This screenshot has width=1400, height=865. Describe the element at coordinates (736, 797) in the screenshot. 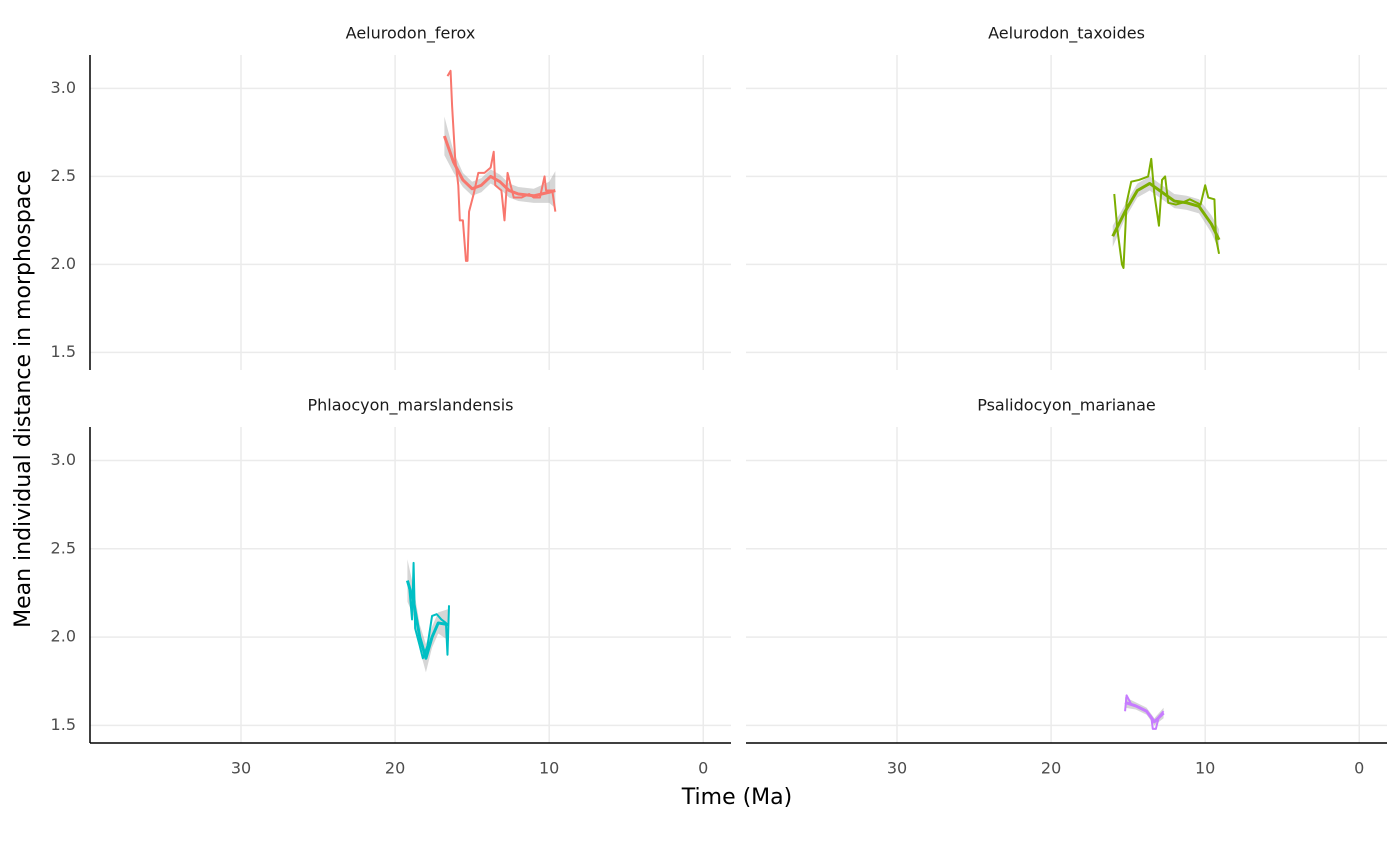

I see `x-axis-title: Time (Ma)` at that location.